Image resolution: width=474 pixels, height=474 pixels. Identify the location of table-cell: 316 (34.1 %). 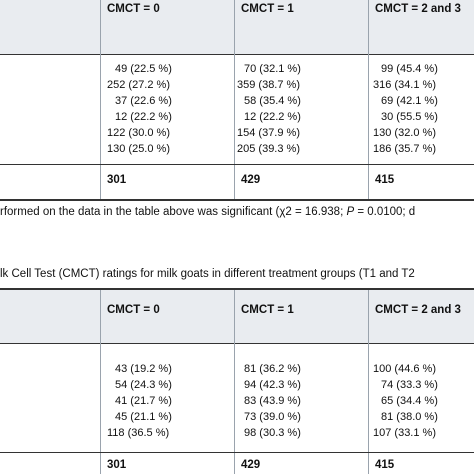
(404, 85).